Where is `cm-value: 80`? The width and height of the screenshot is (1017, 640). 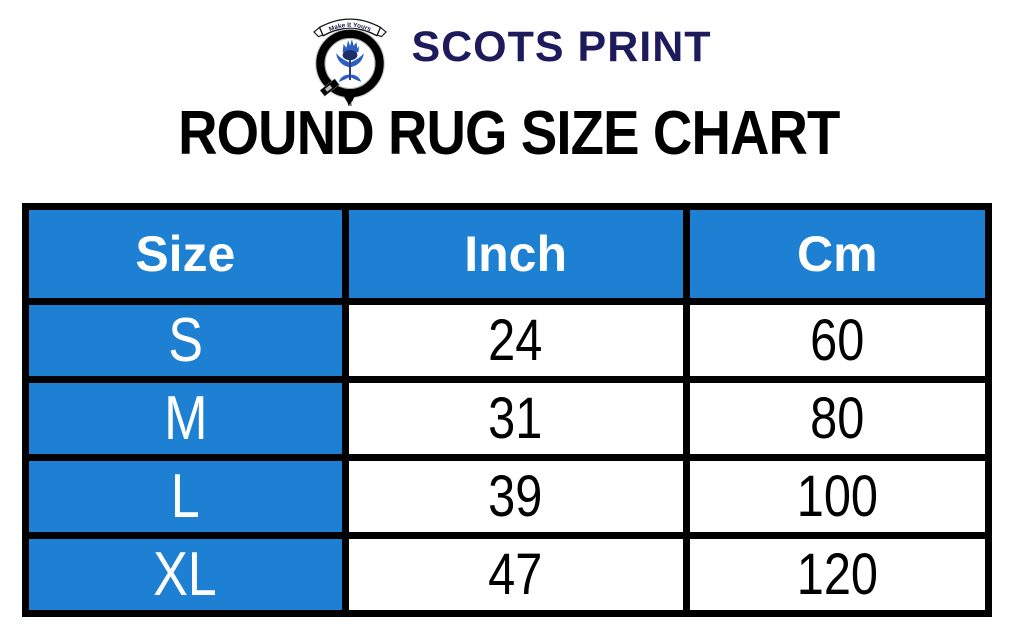
cm-value: 80 is located at coordinates (837, 418).